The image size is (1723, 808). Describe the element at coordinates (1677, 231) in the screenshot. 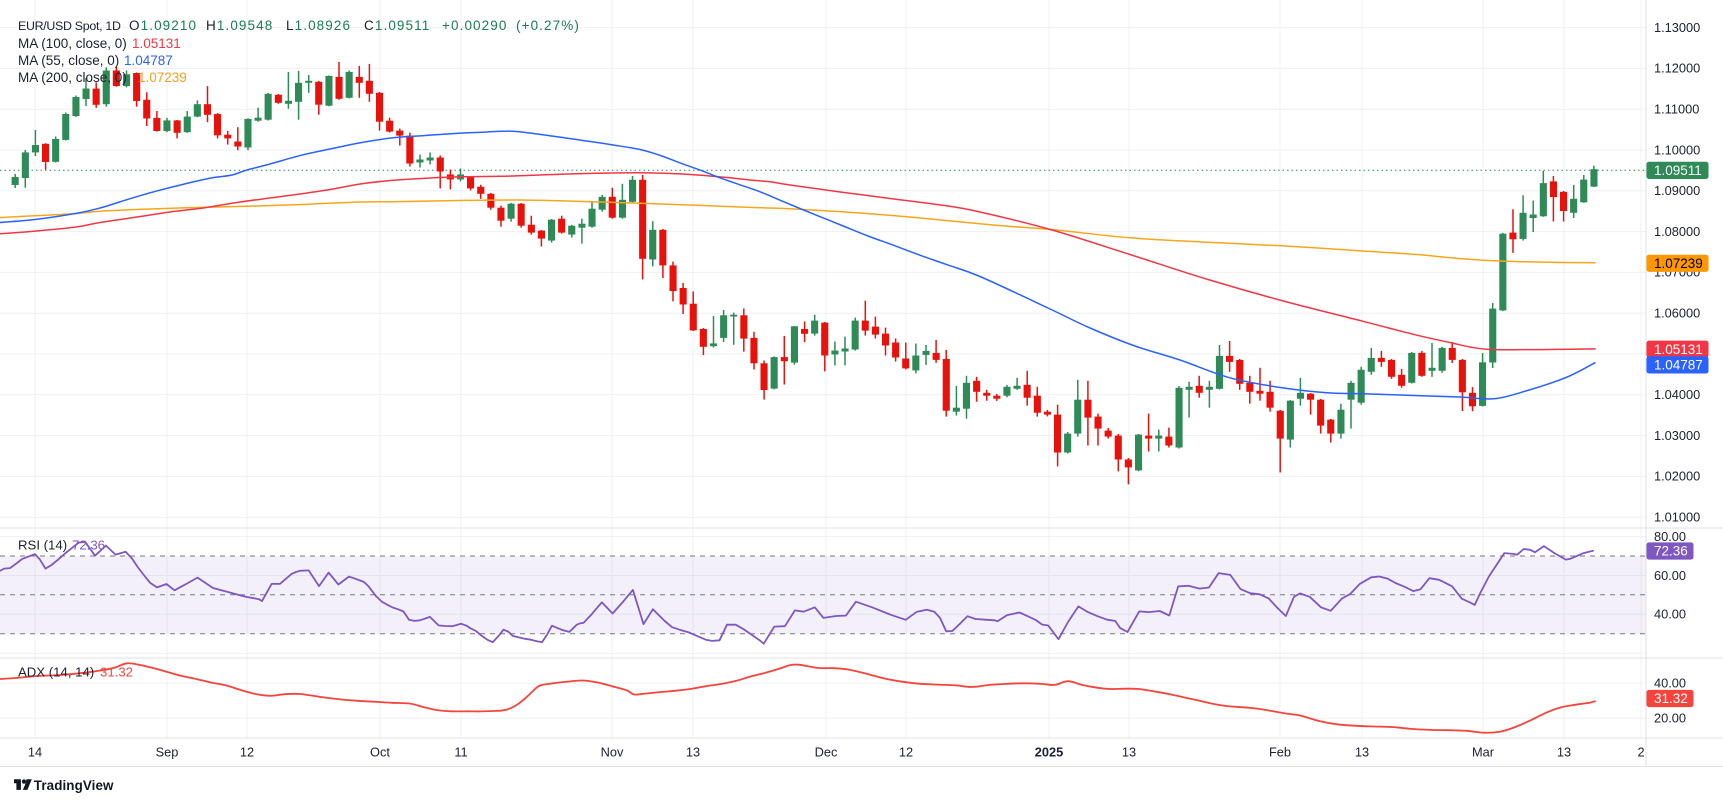

I see `svg-text: 1.08000` at that location.